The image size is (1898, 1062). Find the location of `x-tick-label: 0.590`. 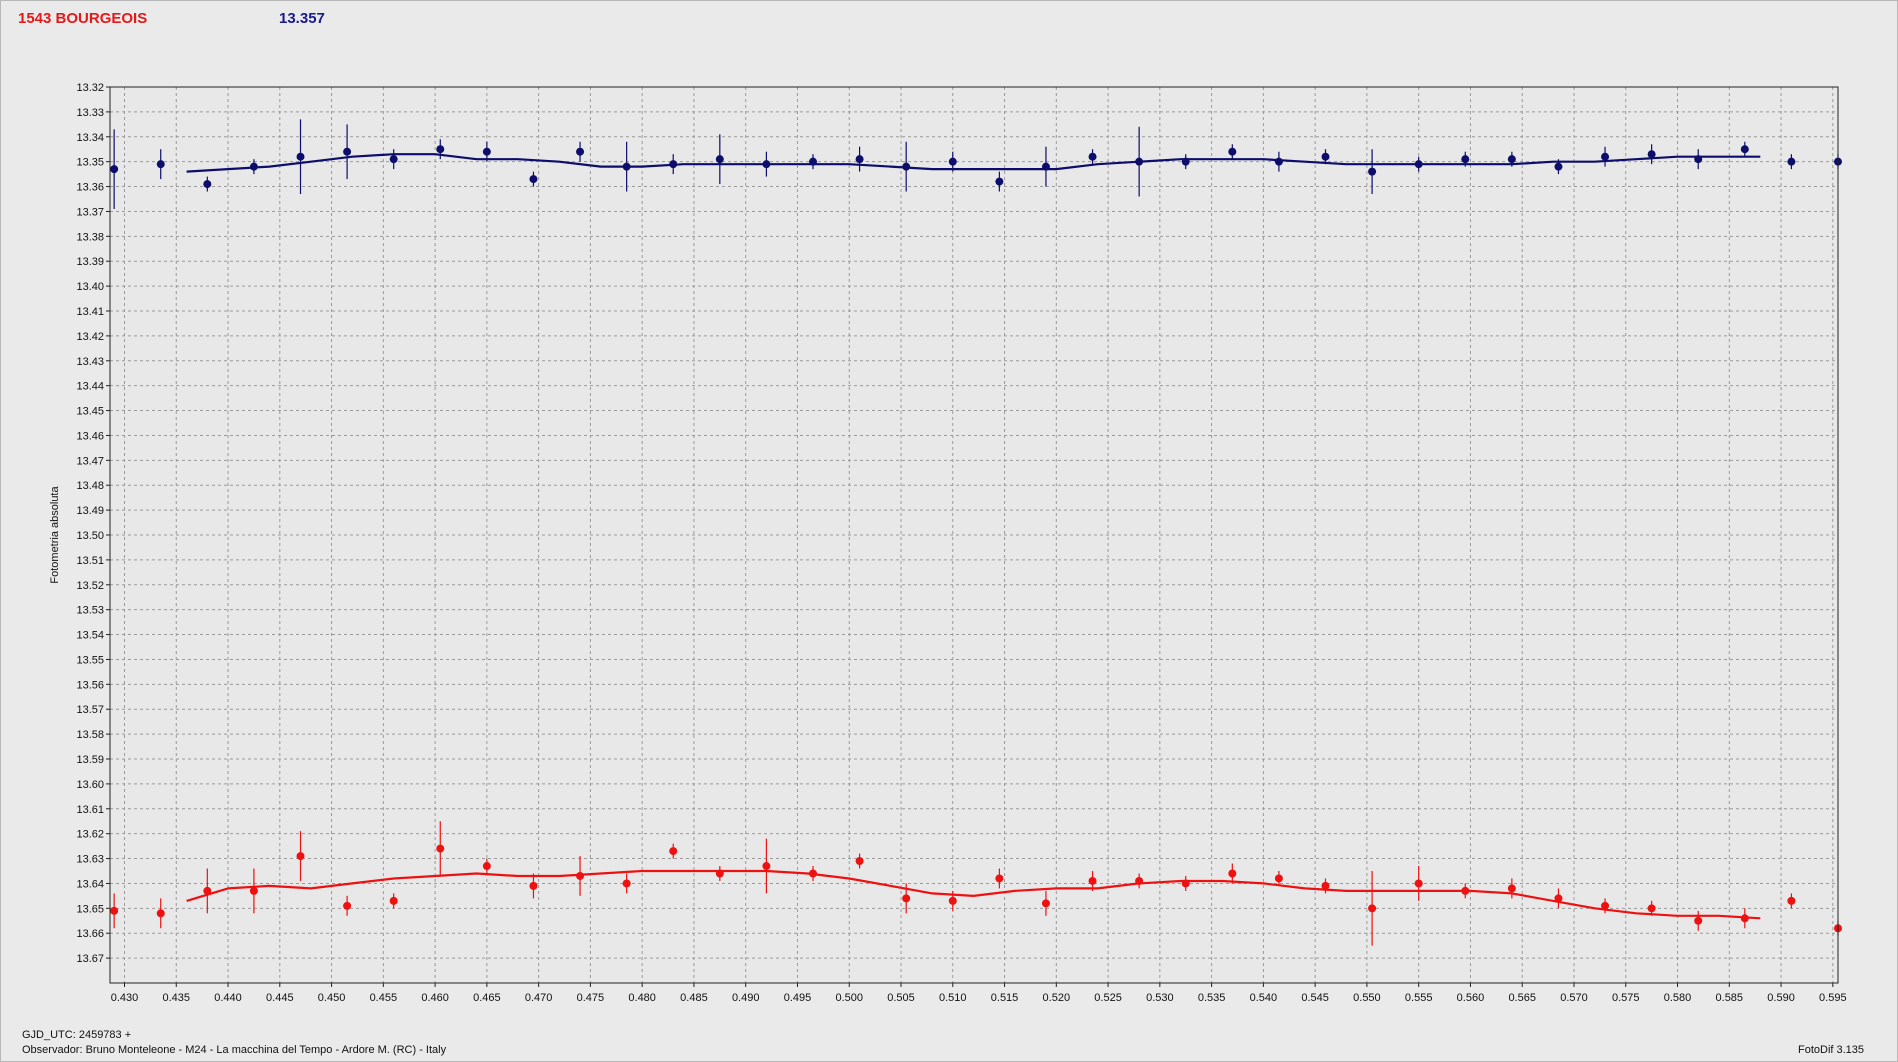

x-tick-label: 0.590 is located at coordinates (1781, 998).